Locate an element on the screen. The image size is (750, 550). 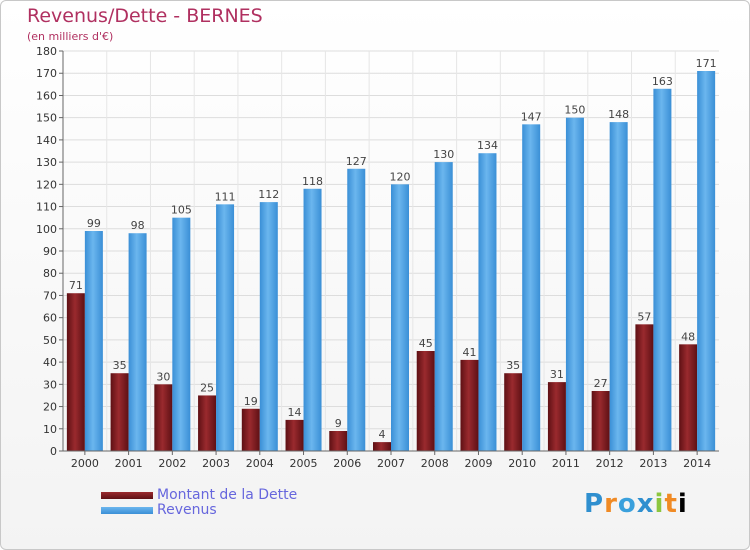
y-tick-label: 0 is located at coordinates (53, 451).